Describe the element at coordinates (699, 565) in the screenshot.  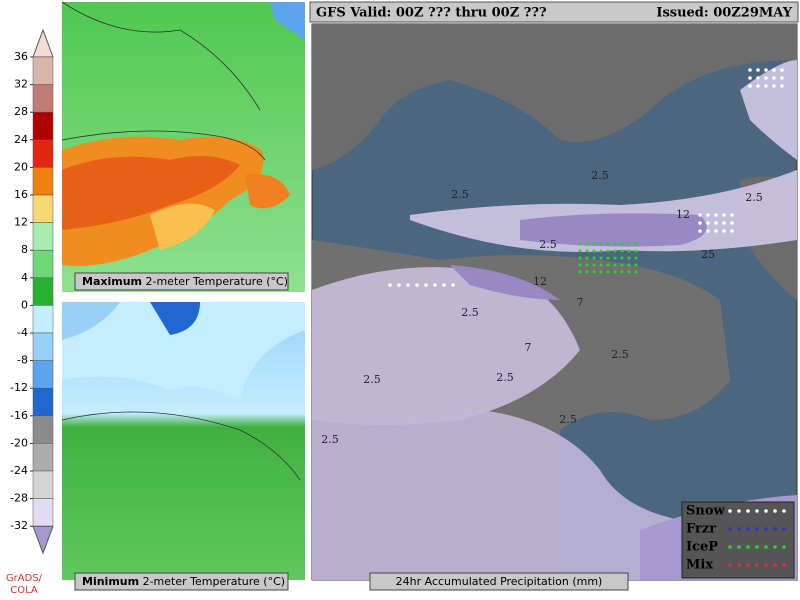
I see `ptype-legend-name: Mix` at that location.